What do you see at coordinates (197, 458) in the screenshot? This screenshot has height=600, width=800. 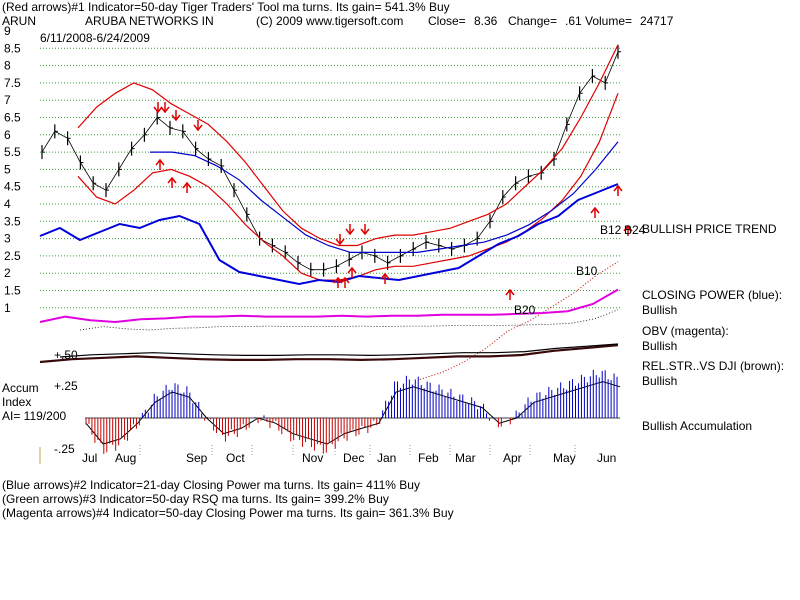 I see `x-tick-label: Sep` at bounding box center [197, 458].